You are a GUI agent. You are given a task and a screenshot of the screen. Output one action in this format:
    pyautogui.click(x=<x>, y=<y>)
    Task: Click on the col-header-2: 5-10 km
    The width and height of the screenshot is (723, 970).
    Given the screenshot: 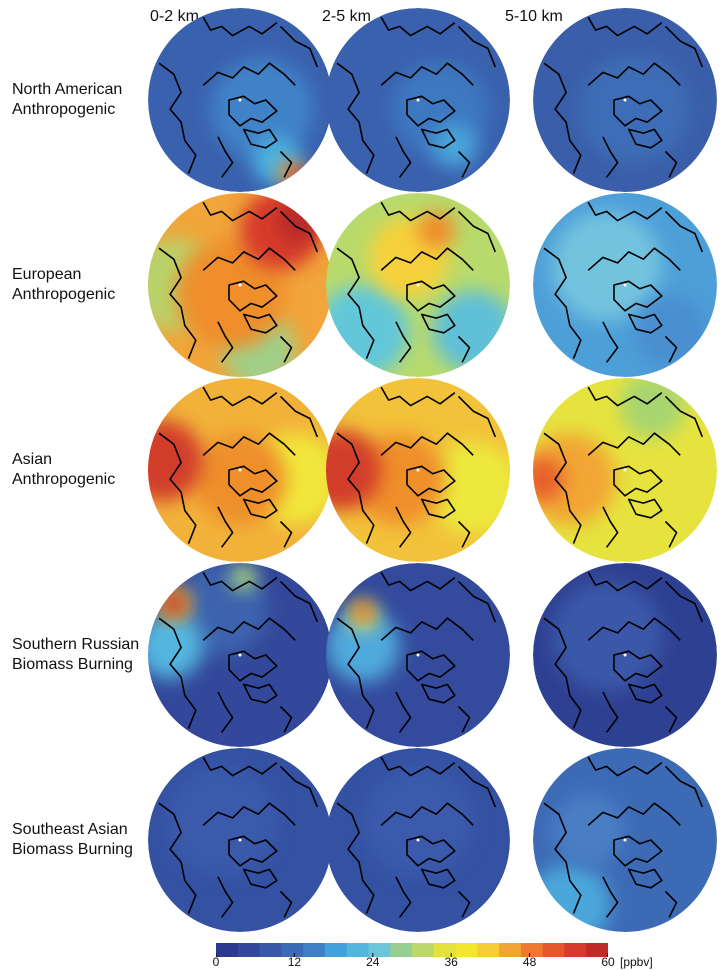 What is the action you would take?
    pyautogui.click(x=534, y=16)
    